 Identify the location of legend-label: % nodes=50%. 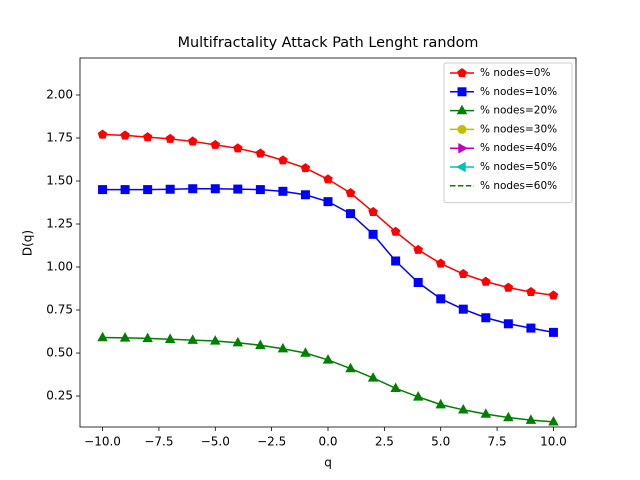
(518, 167).